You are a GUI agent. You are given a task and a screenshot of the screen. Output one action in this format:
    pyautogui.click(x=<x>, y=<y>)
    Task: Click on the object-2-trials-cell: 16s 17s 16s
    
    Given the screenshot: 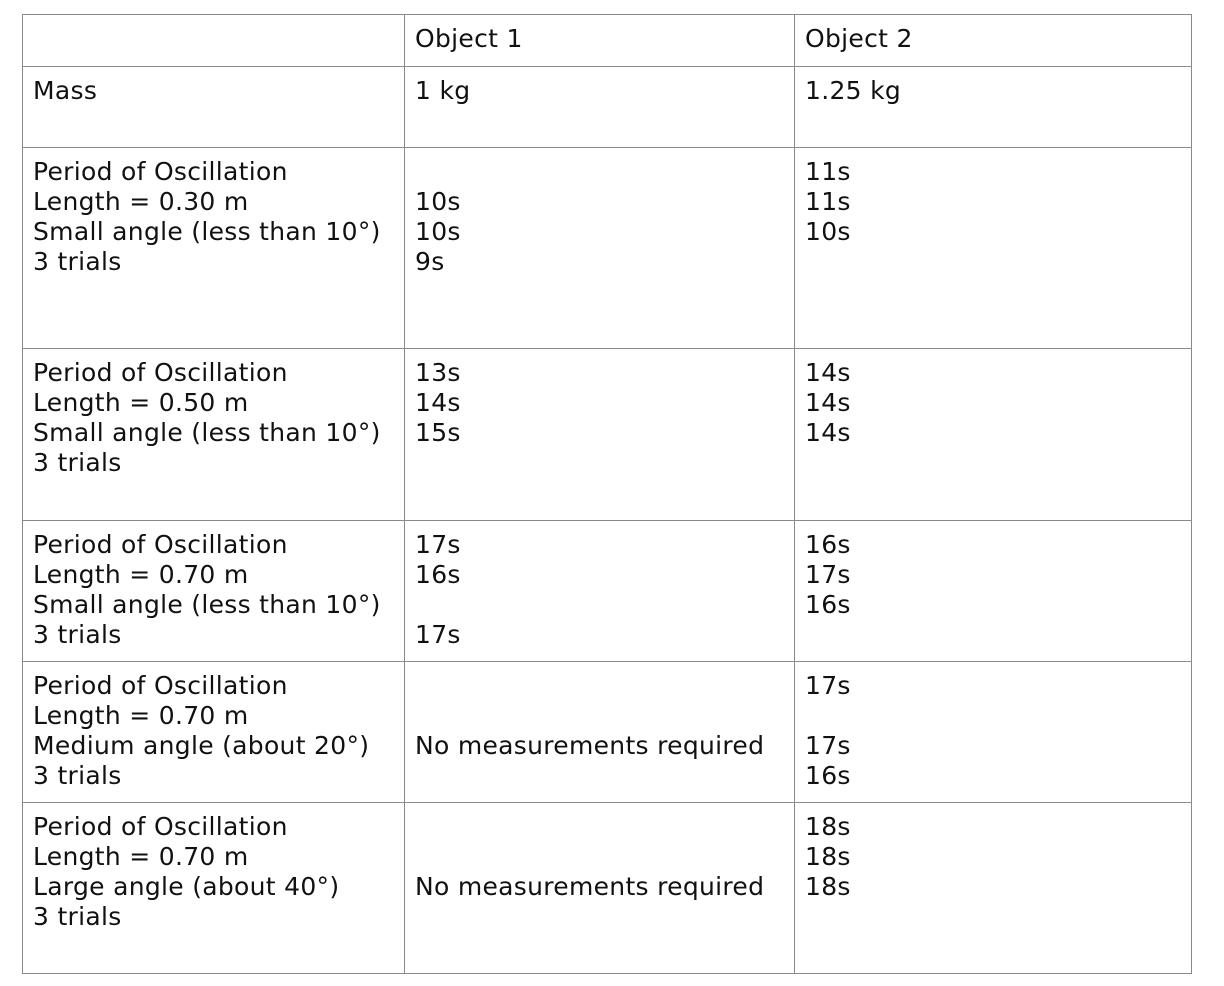 What is the action you would take?
    pyautogui.click(x=993, y=591)
    